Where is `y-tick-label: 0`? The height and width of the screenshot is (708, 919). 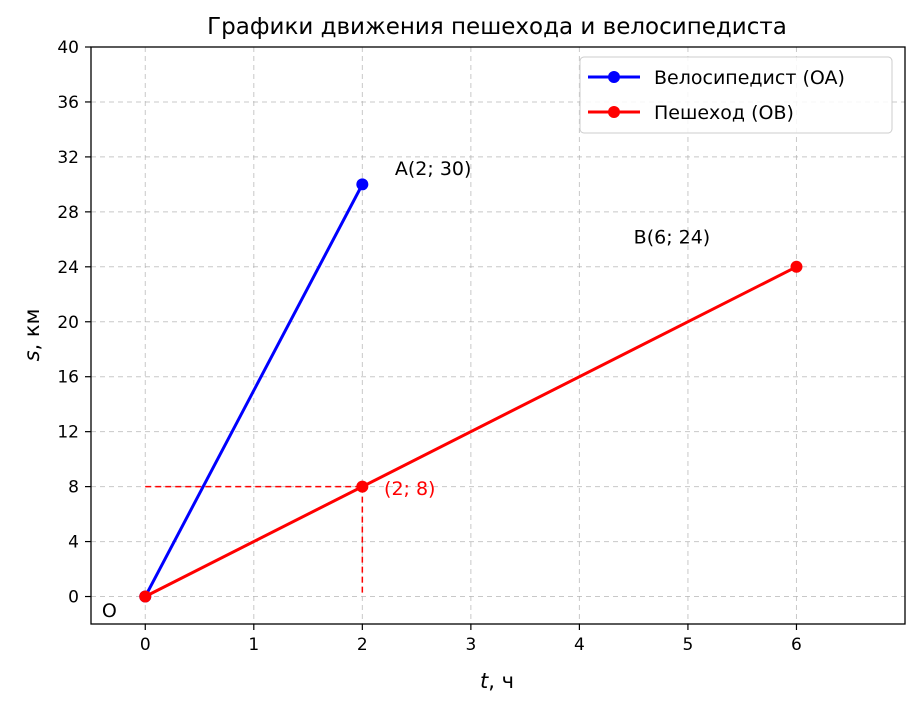
y-tick-label: 0 is located at coordinates (73, 598).